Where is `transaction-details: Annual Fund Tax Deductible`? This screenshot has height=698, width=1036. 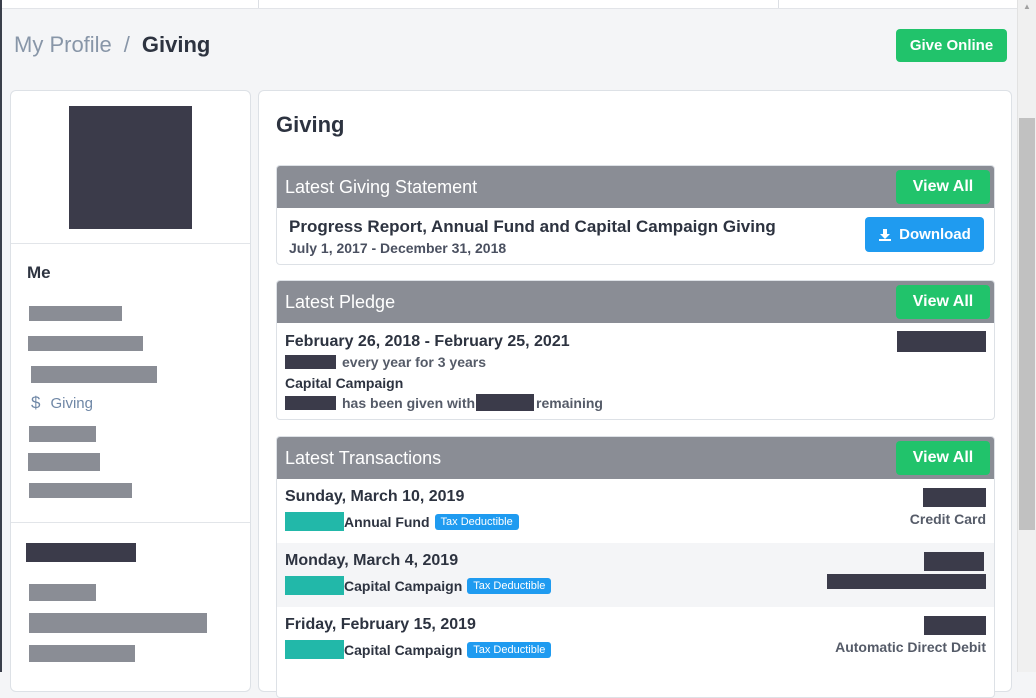
transaction-details: Annual Fund Tax Deductible is located at coordinates (402, 521).